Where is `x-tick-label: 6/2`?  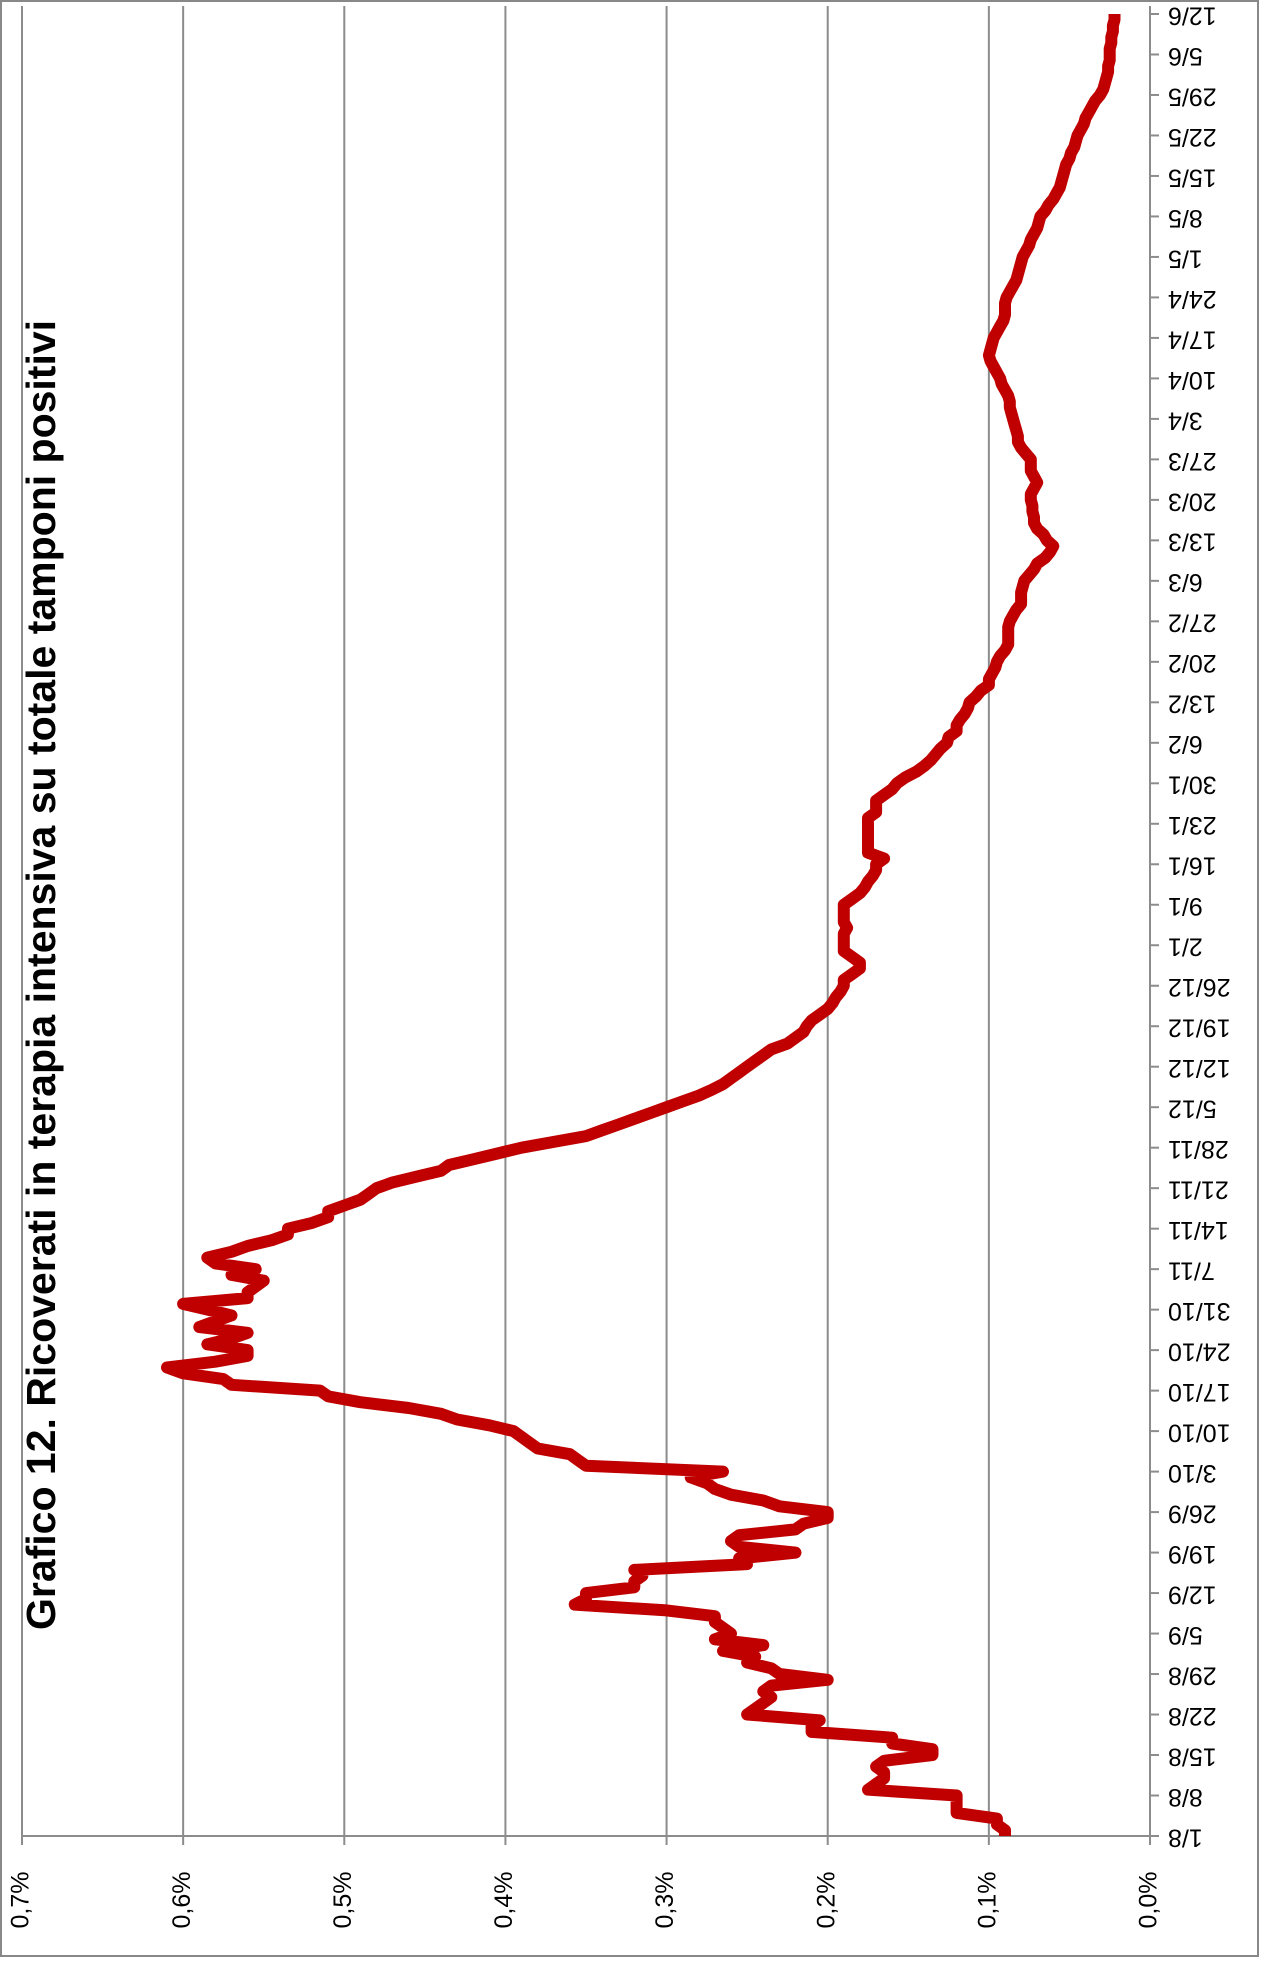
x-tick-label: 6/2 is located at coordinates (1185, 744).